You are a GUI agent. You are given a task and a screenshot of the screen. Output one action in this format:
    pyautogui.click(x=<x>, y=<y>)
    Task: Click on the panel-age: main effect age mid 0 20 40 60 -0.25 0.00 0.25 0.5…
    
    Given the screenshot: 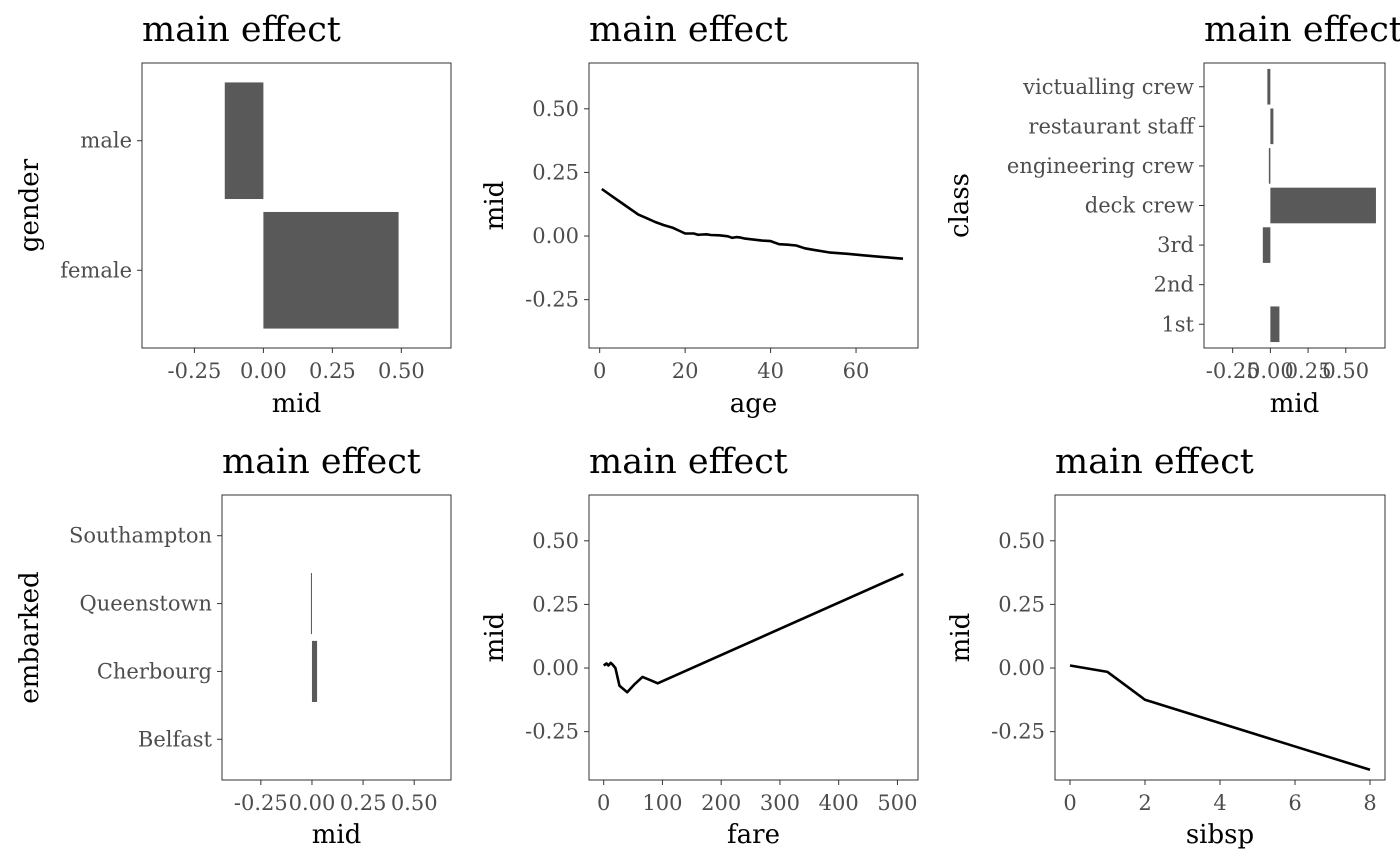 What is the action you would take?
    pyautogui.click(x=699, y=214)
    